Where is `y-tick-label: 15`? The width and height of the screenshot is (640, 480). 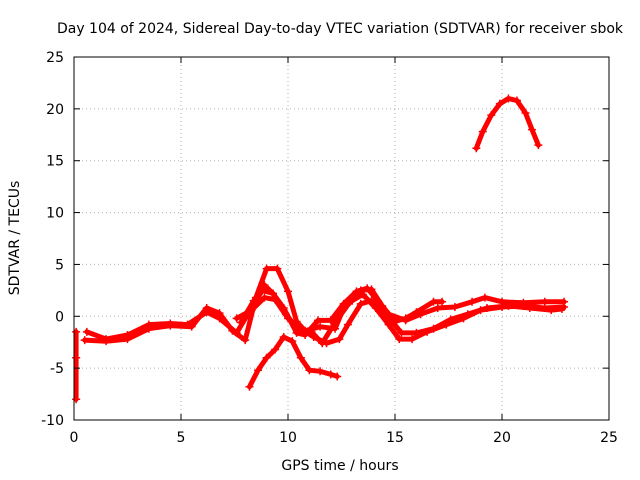
y-tick-label: 15 is located at coordinates (55, 162).